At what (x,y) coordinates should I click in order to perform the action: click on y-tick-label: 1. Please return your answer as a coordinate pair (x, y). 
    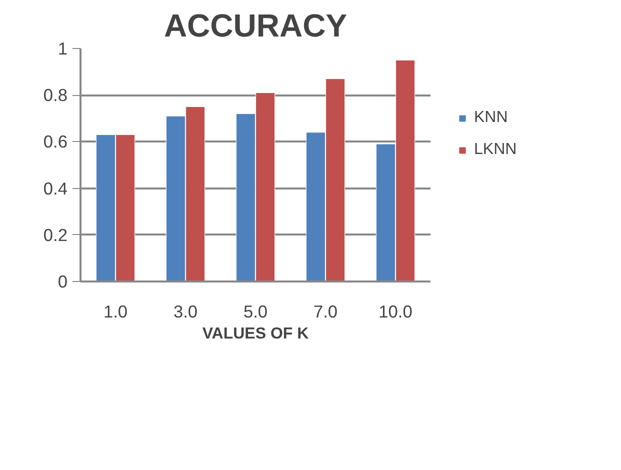
    Looking at the image, I should click on (63, 48).